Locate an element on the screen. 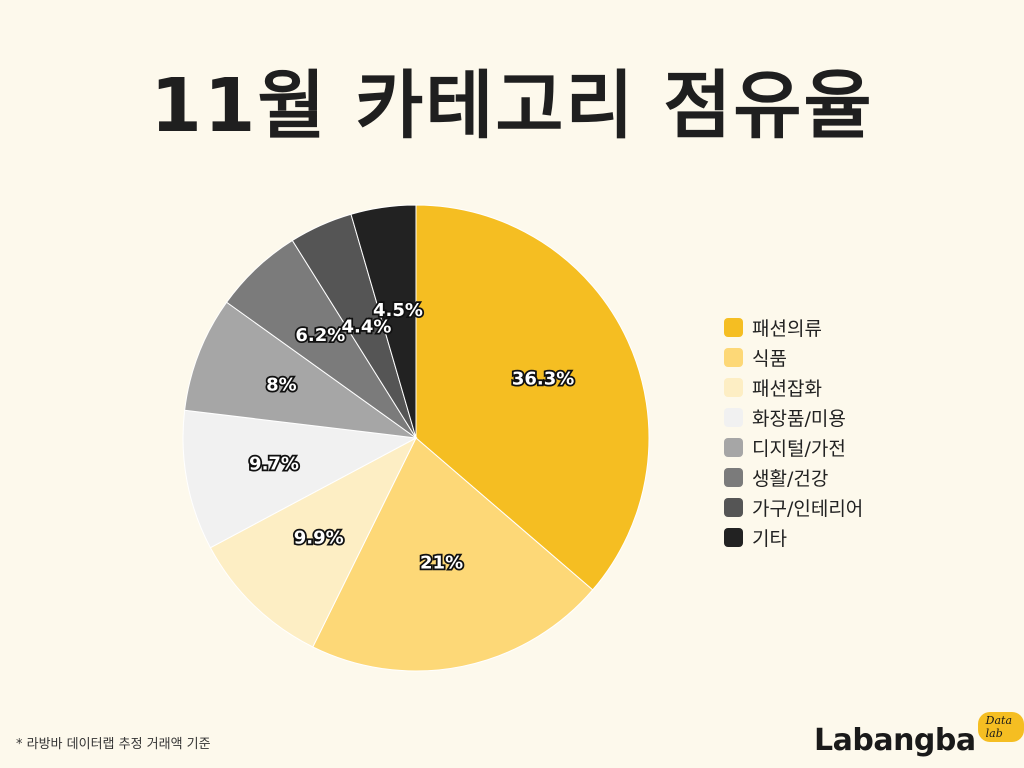 The width and height of the screenshot is (1024, 768). legend-item-4: 화장품/미용 is located at coordinates (793, 417).